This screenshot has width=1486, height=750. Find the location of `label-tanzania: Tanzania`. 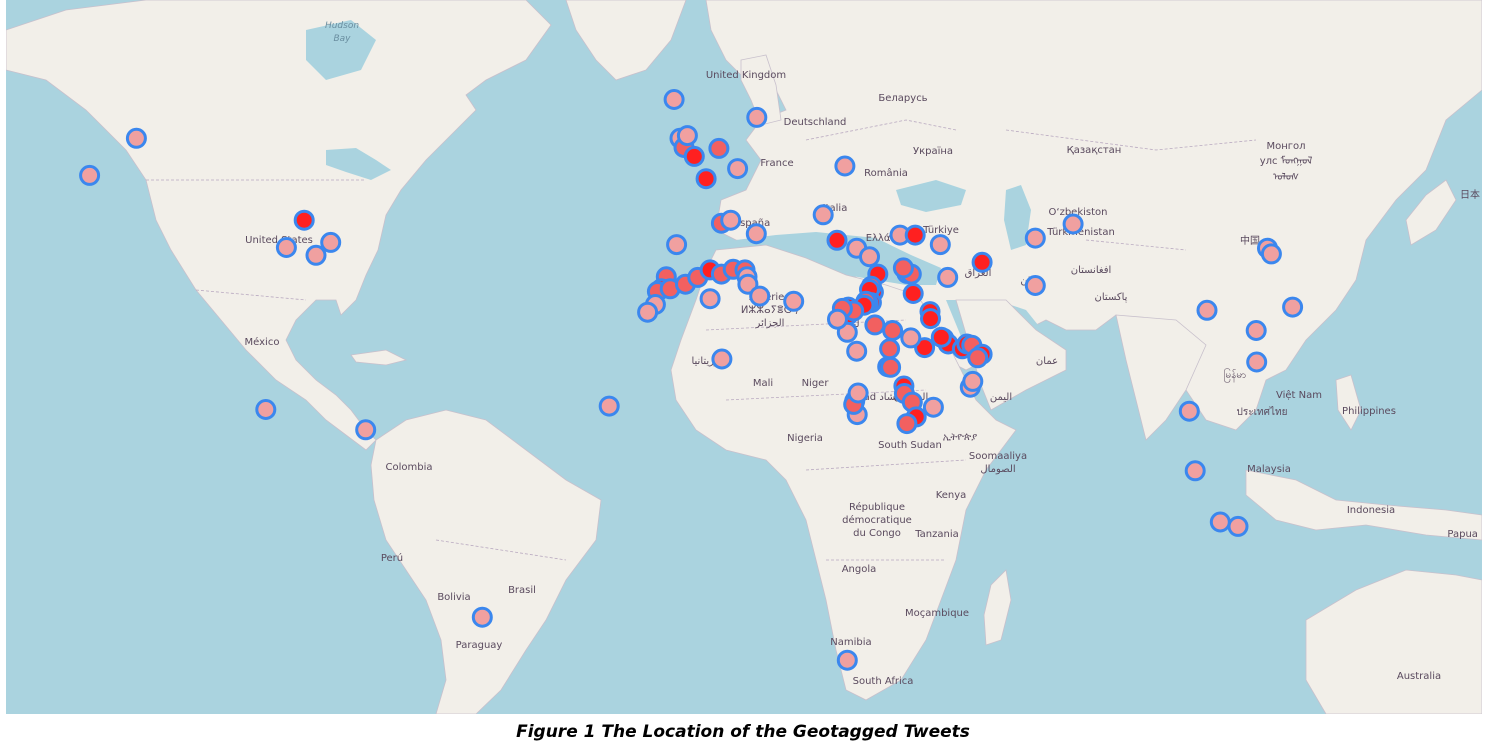

label-tanzania: Tanzania is located at coordinates (936, 534).